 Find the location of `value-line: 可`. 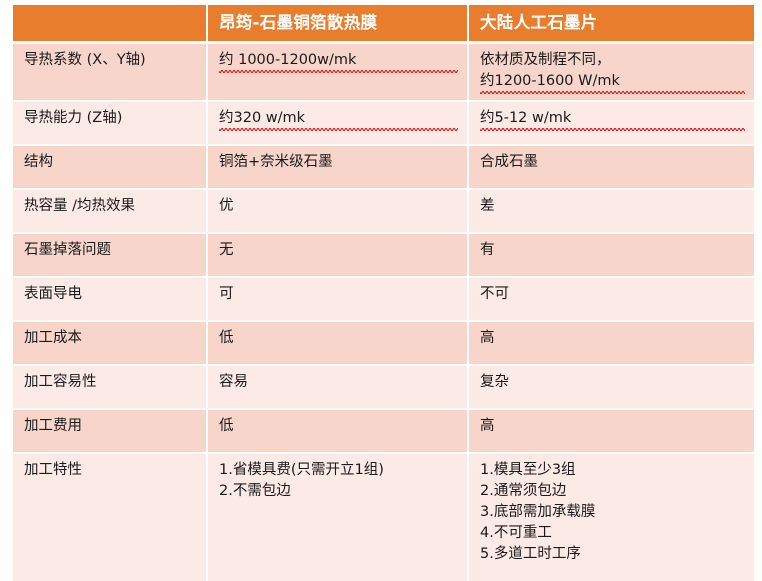

value-line: 可 is located at coordinates (226, 294).